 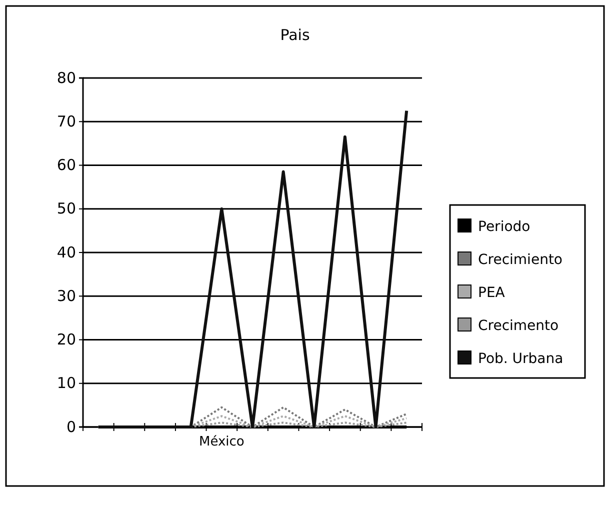 What do you see at coordinates (66, 165) in the screenshot?
I see `y-tick-label: 60` at bounding box center [66, 165].